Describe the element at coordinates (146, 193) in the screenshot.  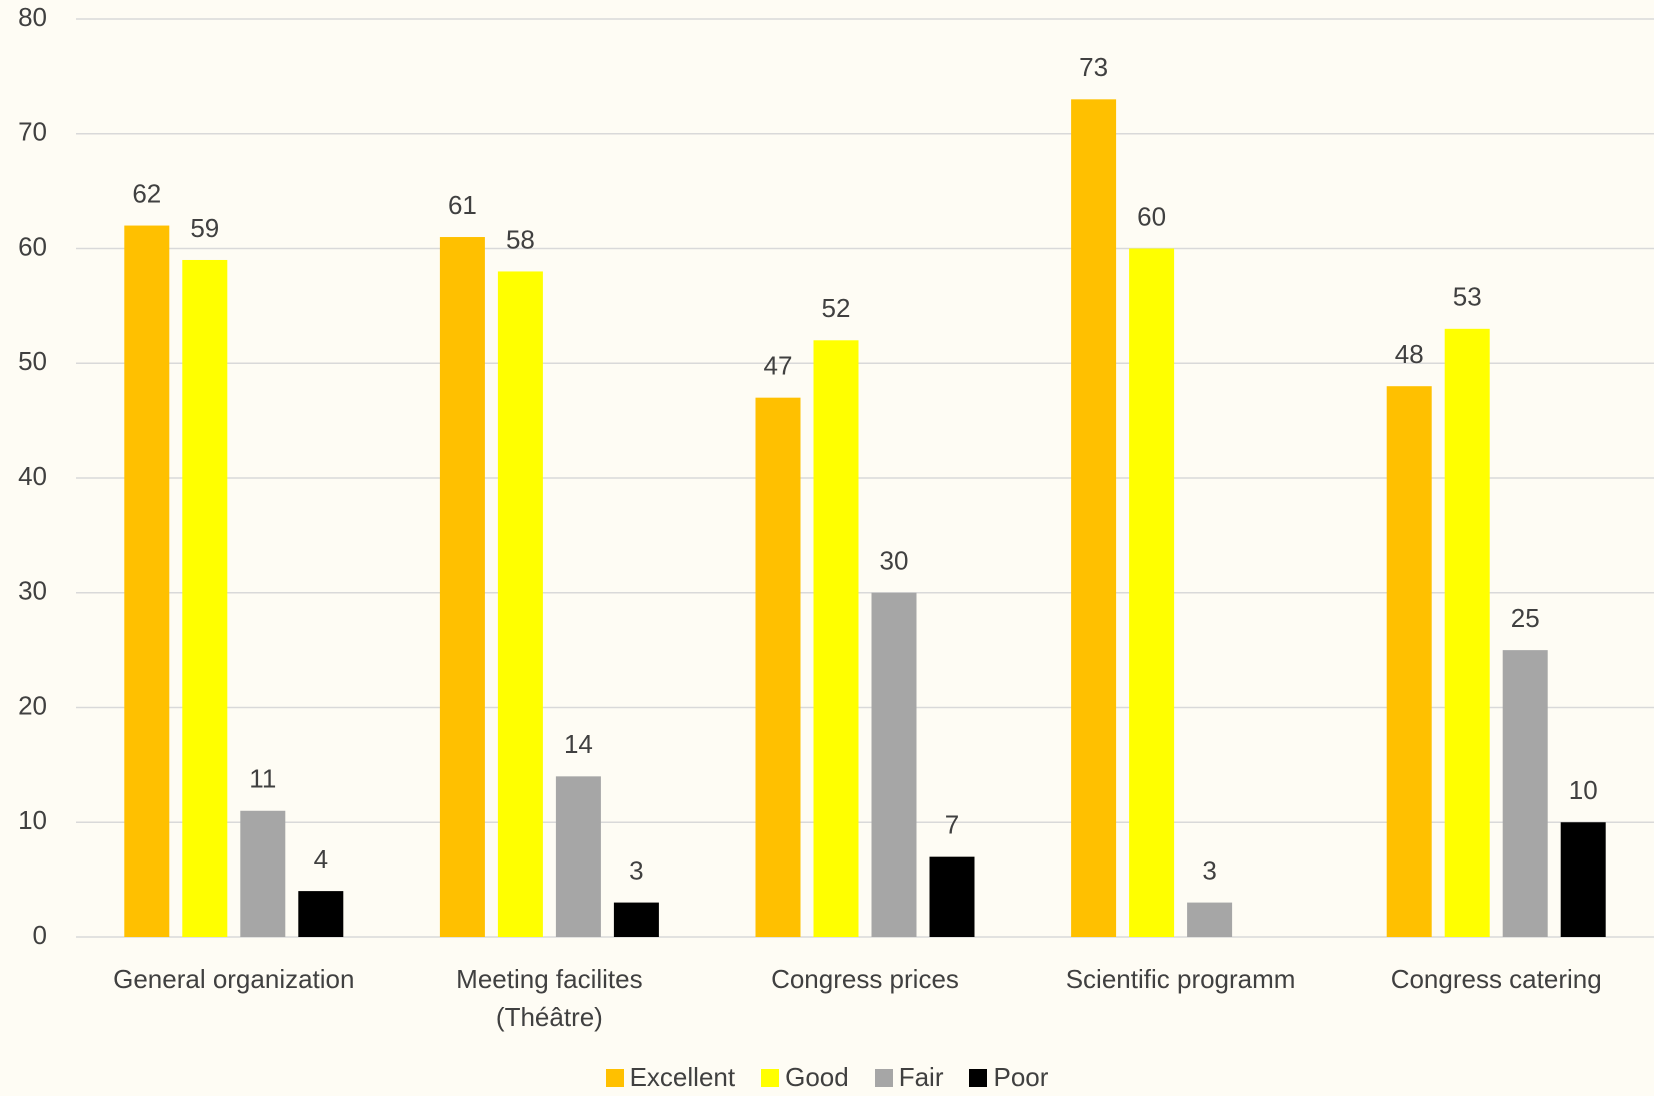
I see `data-label: 62` at that location.